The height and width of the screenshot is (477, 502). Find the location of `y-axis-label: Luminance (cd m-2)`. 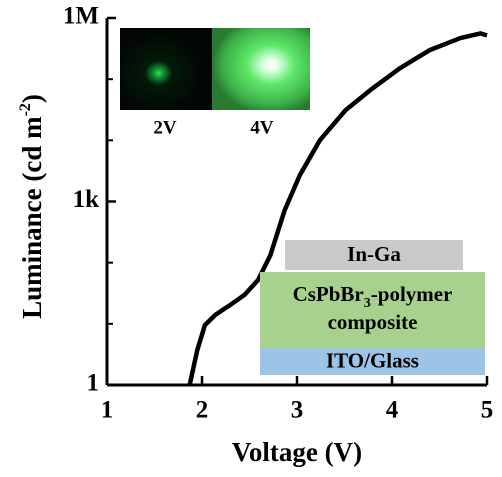

y-axis-label: Luminance (cd m-2) is located at coordinates (32, 206).